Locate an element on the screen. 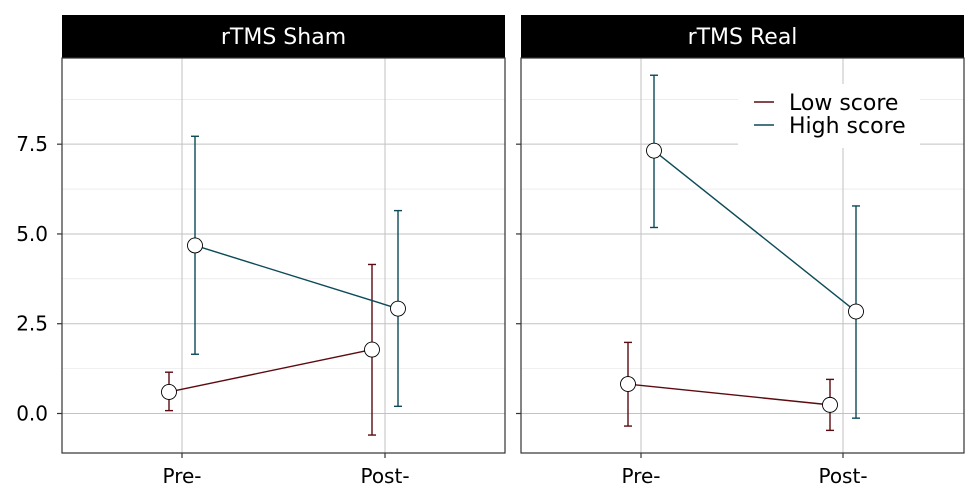 Image resolution: width=979 pixels, height=503 pixels. facet-title: rTMS Real is located at coordinates (743, 37).